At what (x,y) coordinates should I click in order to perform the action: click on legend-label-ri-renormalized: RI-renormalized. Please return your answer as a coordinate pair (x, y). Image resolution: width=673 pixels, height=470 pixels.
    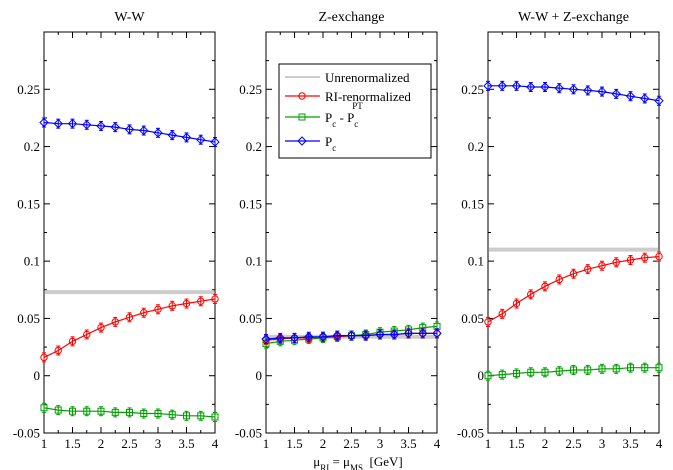
    Looking at the image, I should click on (368, 96).